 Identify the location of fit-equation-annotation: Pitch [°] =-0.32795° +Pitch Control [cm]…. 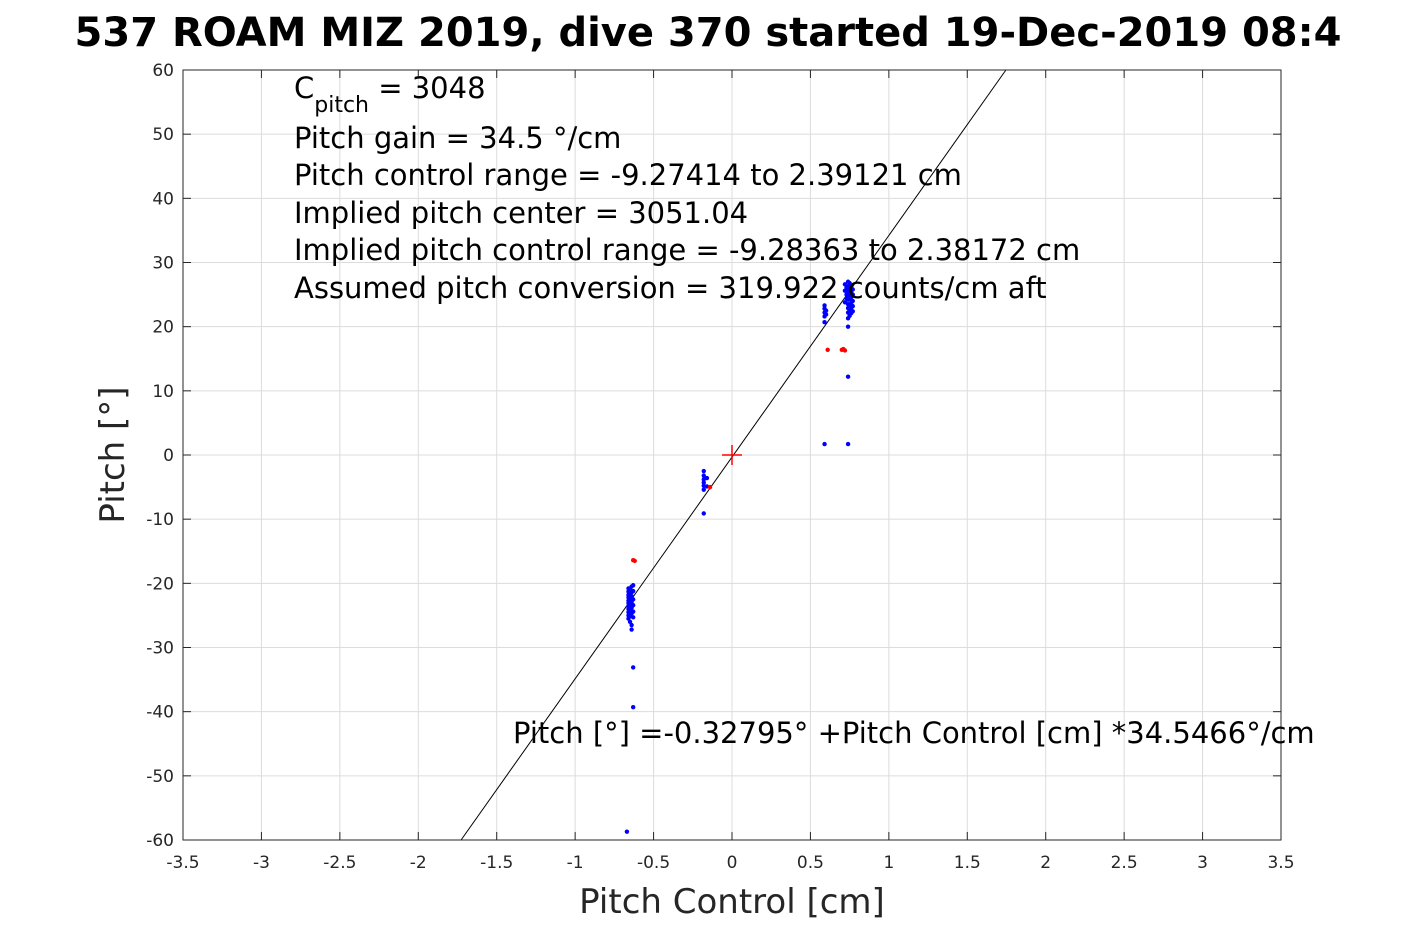
(914, 733).